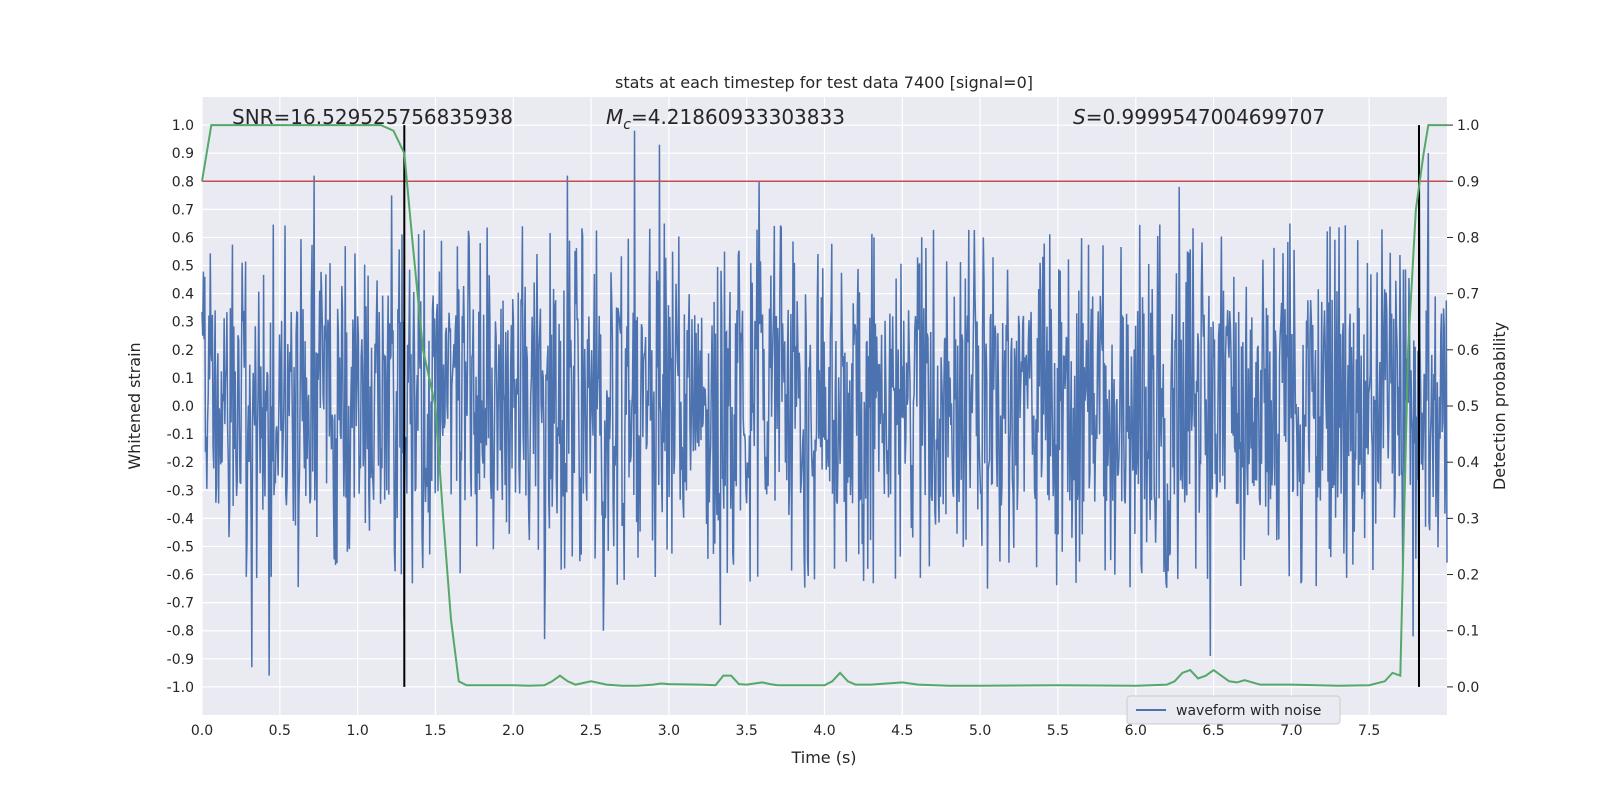 The width and height of the screenshot is (1600, 800). I want to click on legend-box, so click(1233, 710).